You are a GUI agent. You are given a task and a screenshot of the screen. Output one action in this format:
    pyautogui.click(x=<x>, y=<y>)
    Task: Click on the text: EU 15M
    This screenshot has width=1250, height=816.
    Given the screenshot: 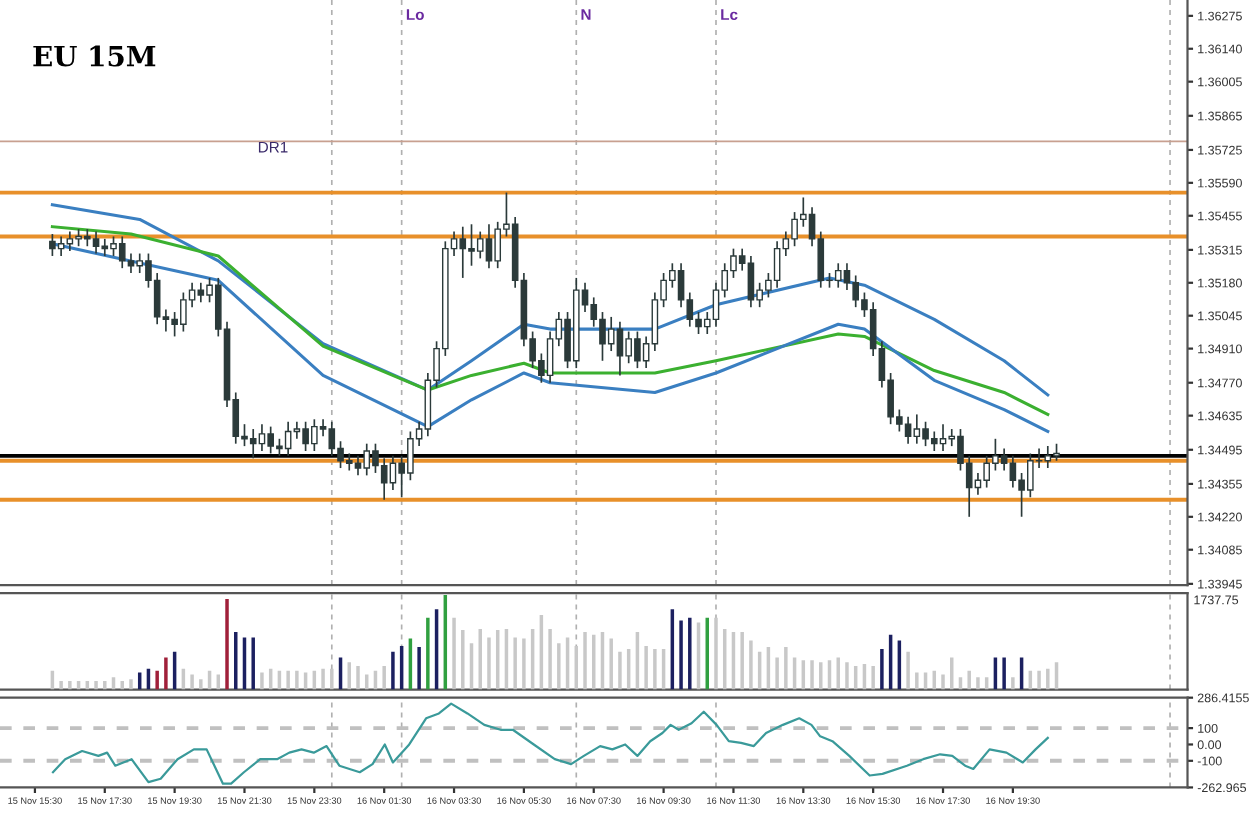 What is the action you would take?
    pyautogui.click(x=94, y=56)
    